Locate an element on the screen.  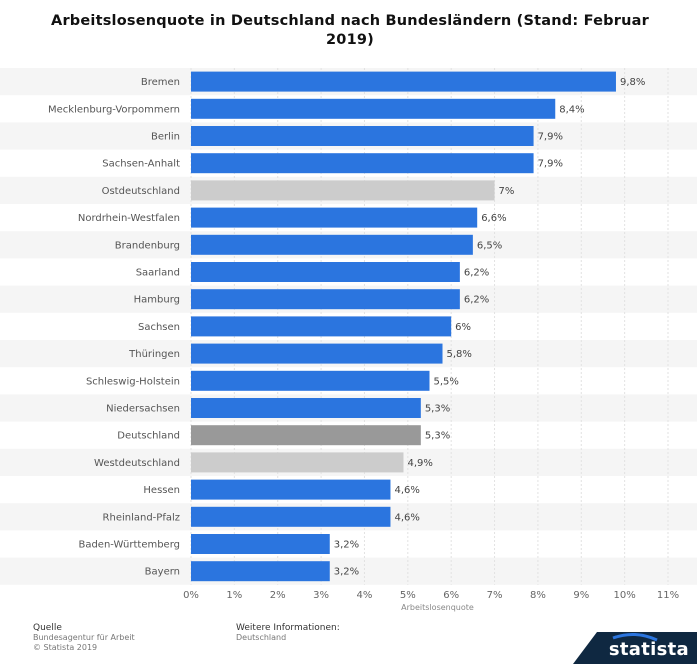
value-label: 5,5% is located at coordinates (446, 381).